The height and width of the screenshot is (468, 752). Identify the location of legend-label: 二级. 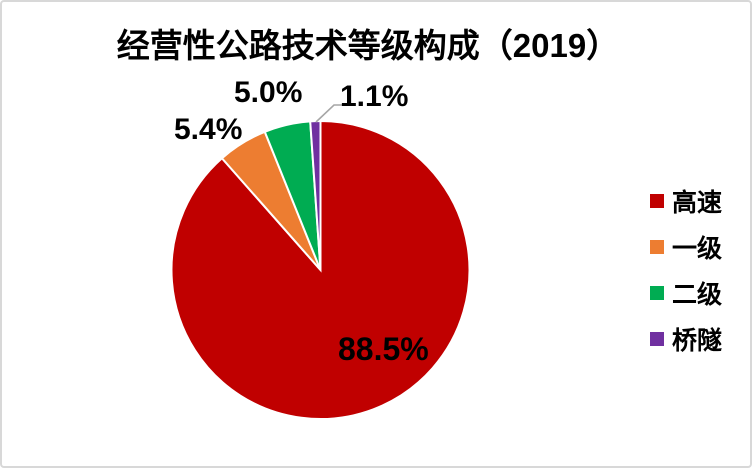
(697, 295).